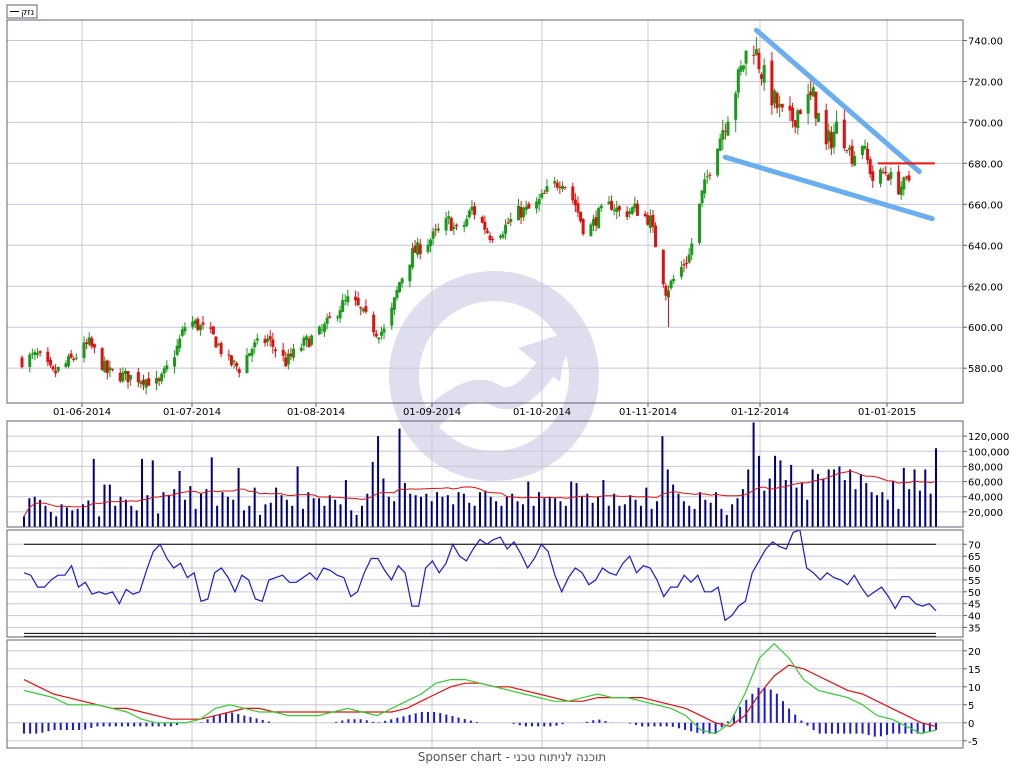  I want to click on y-tick-label: 65, so click(974, 557).